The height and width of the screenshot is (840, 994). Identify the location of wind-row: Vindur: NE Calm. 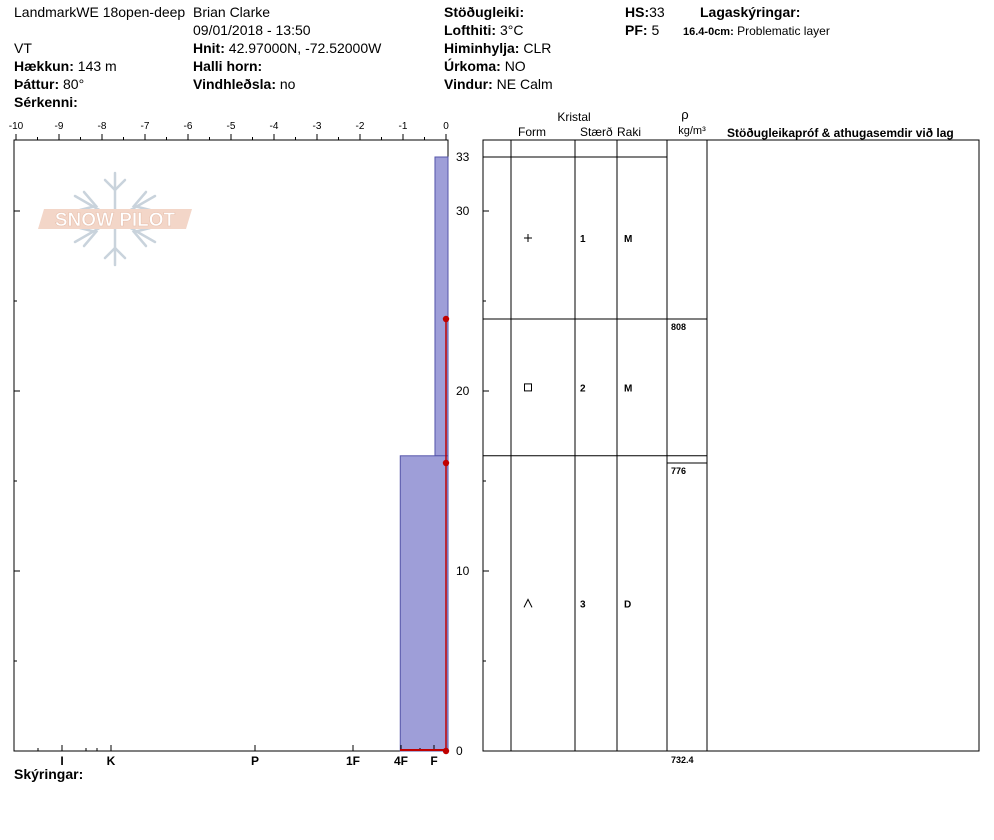
(498, 84).